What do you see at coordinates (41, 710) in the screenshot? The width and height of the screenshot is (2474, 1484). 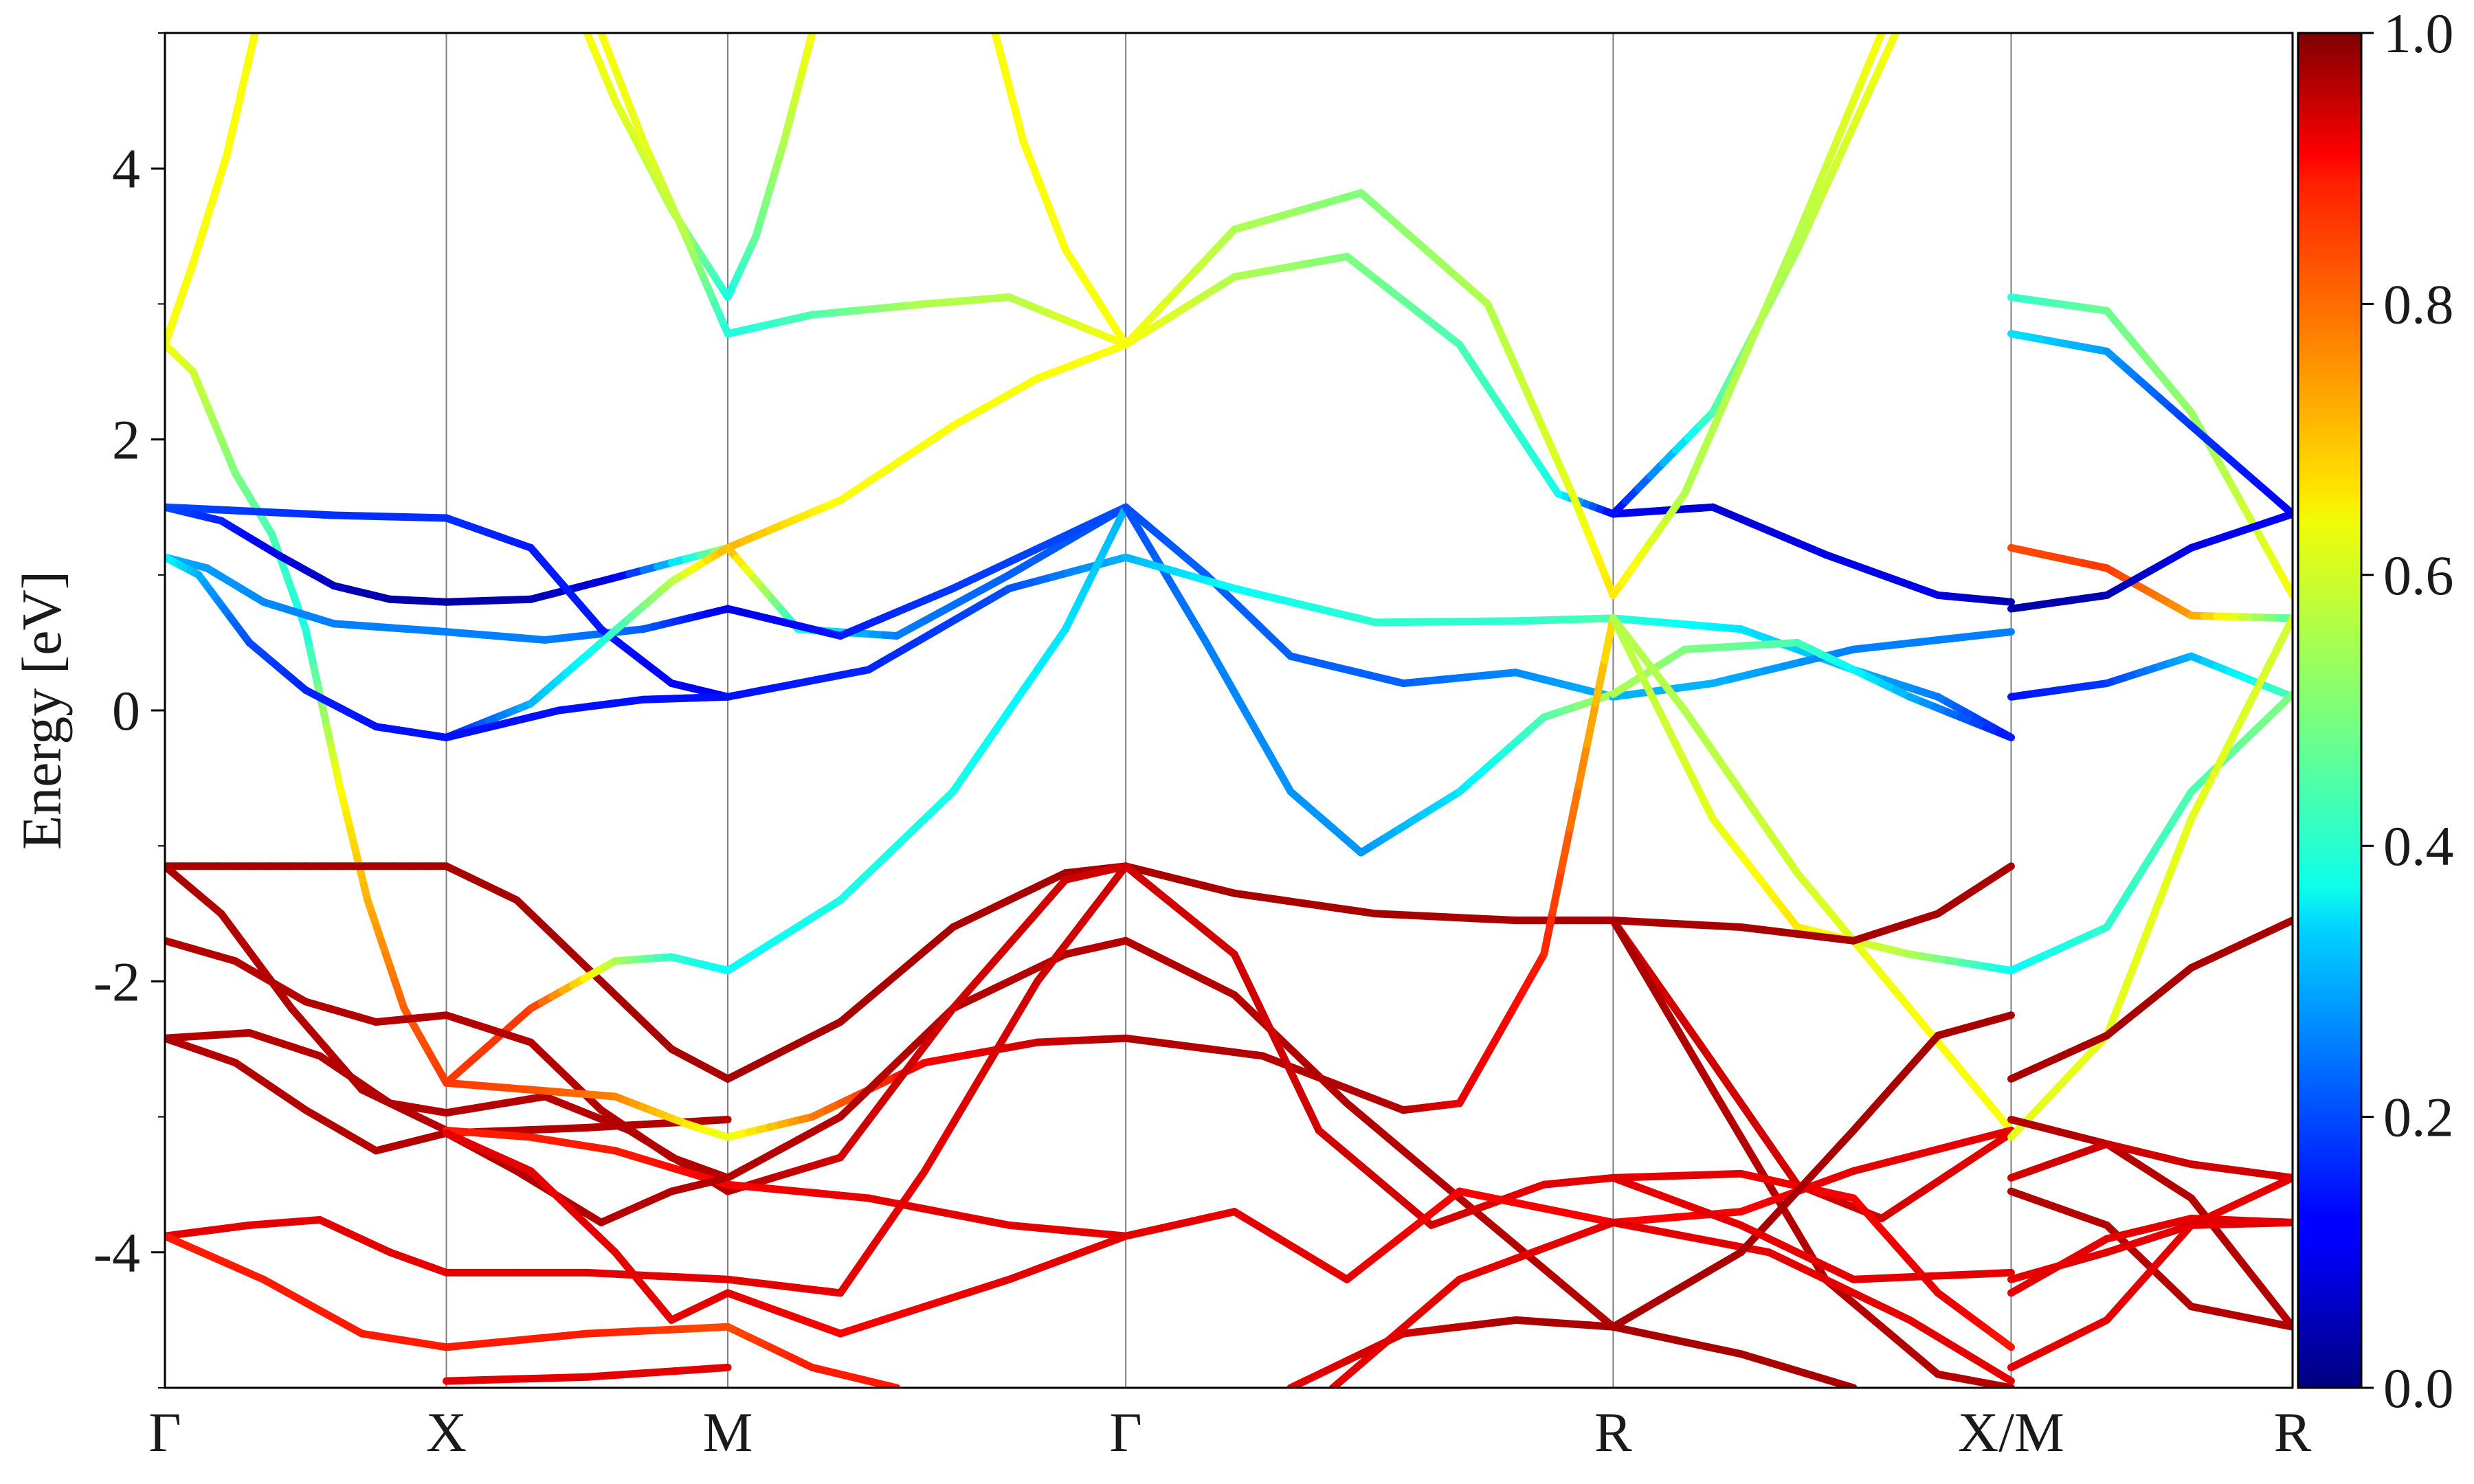 I see `y-axis-title: Energy [eV]` at bounding box center [41, 710].